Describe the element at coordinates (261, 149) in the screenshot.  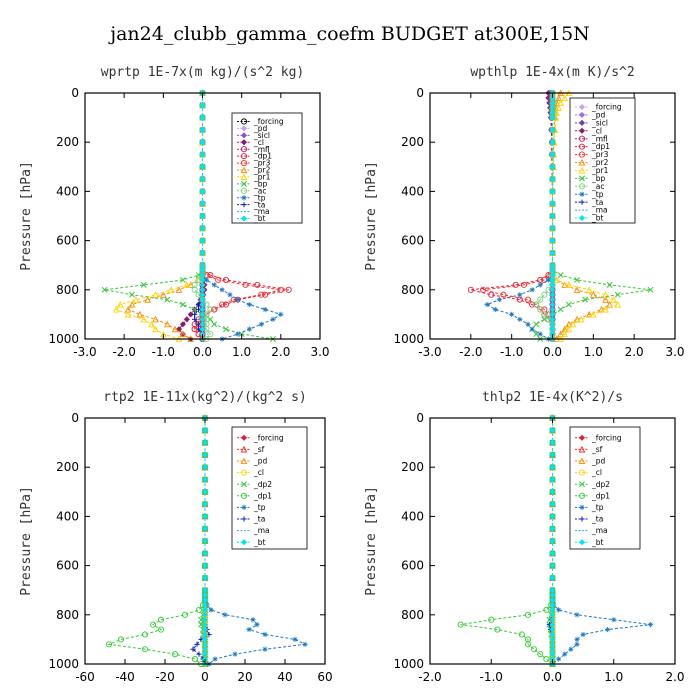
I see `legend-label: _mfl` at that location.